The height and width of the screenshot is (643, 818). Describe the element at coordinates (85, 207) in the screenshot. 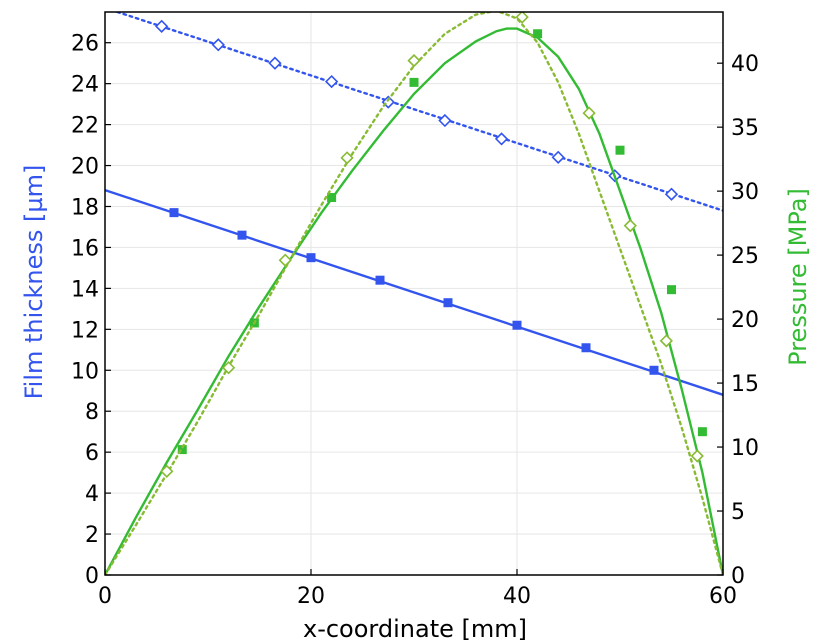

I see `y-left-tick-label: 18` at that location.